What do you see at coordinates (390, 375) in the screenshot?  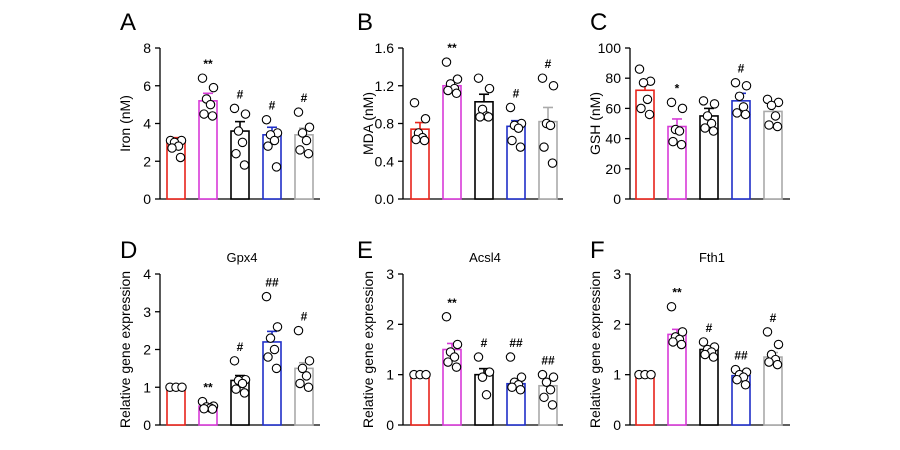 I see `y-tick-label: 1` at bounding box center [390, 375].